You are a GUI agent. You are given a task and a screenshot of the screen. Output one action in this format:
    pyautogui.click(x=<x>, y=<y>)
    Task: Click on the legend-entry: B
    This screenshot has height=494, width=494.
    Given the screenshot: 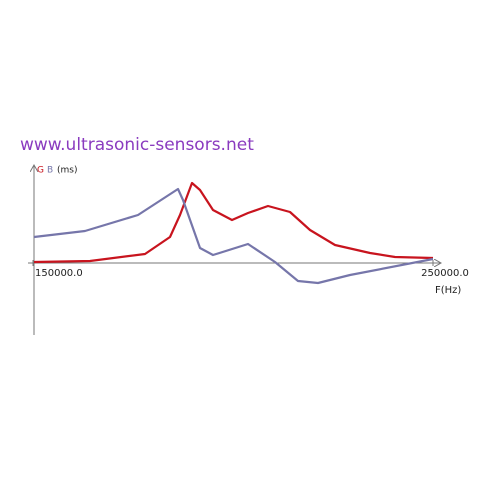 What is the action you would take?
    pyautogui.click(x=50, y=171)
    